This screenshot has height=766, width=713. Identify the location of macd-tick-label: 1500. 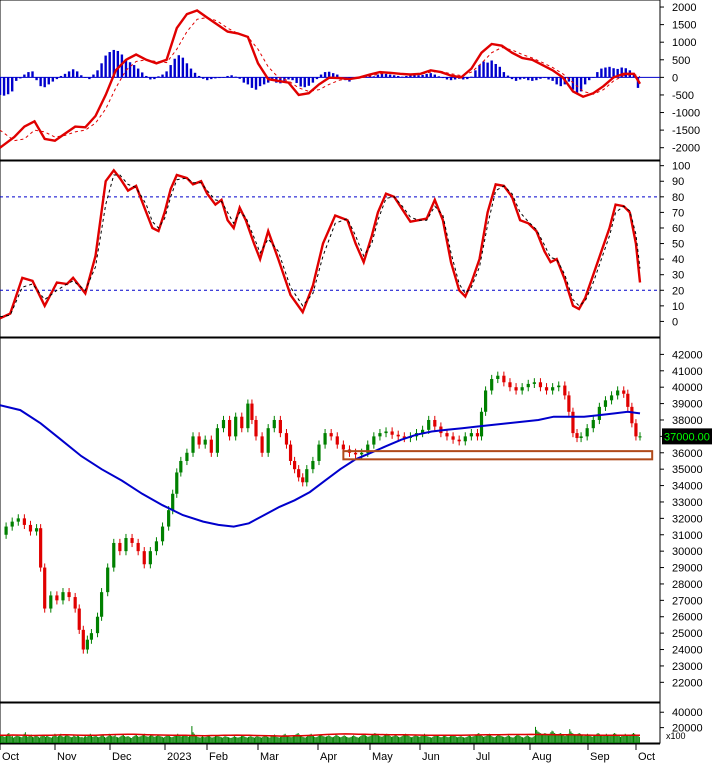
(684, 26).